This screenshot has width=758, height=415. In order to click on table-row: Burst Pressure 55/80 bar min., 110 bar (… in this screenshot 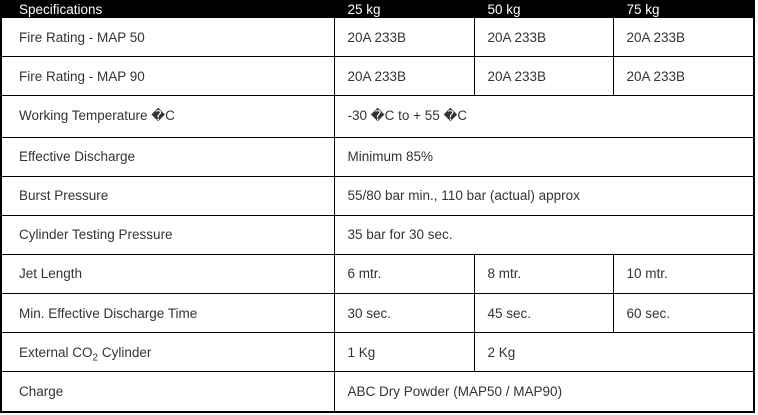, I will do `click(377, 195)`.